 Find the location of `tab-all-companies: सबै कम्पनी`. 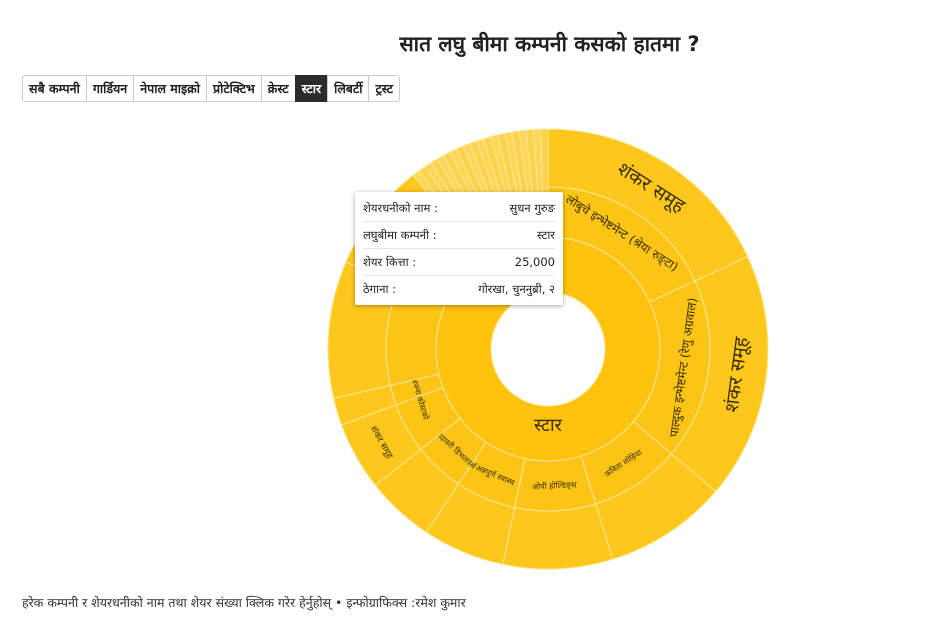

tab-all-companies: सबै कम्पनी is located at coordinates (54, 88).